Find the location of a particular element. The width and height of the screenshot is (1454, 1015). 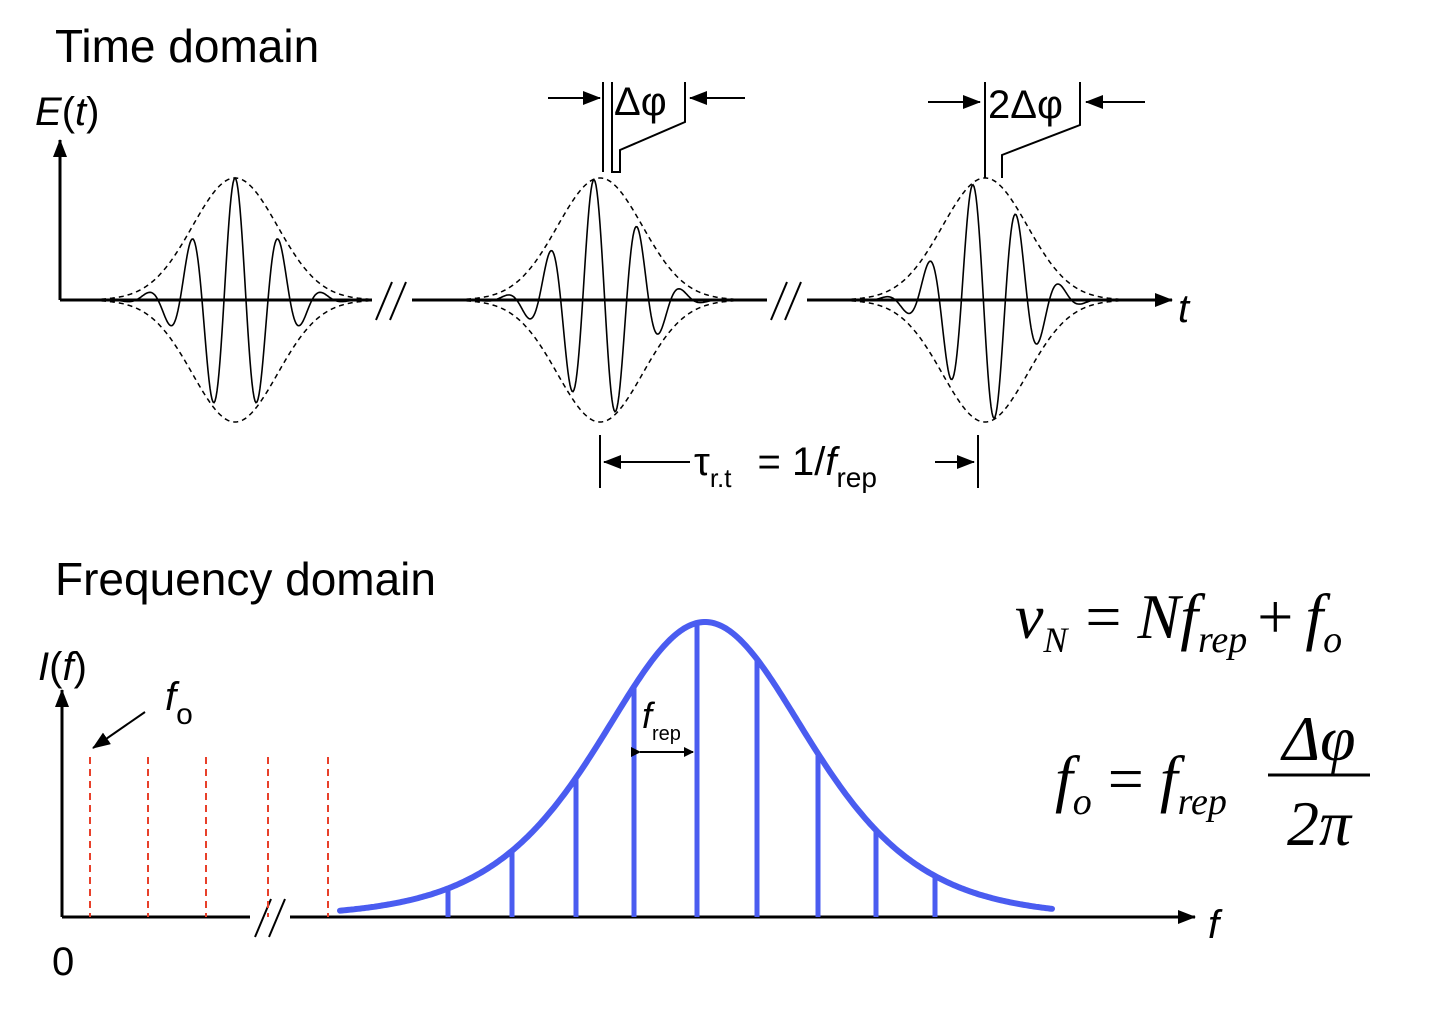

period-marker is located at coordinates (789, 461).